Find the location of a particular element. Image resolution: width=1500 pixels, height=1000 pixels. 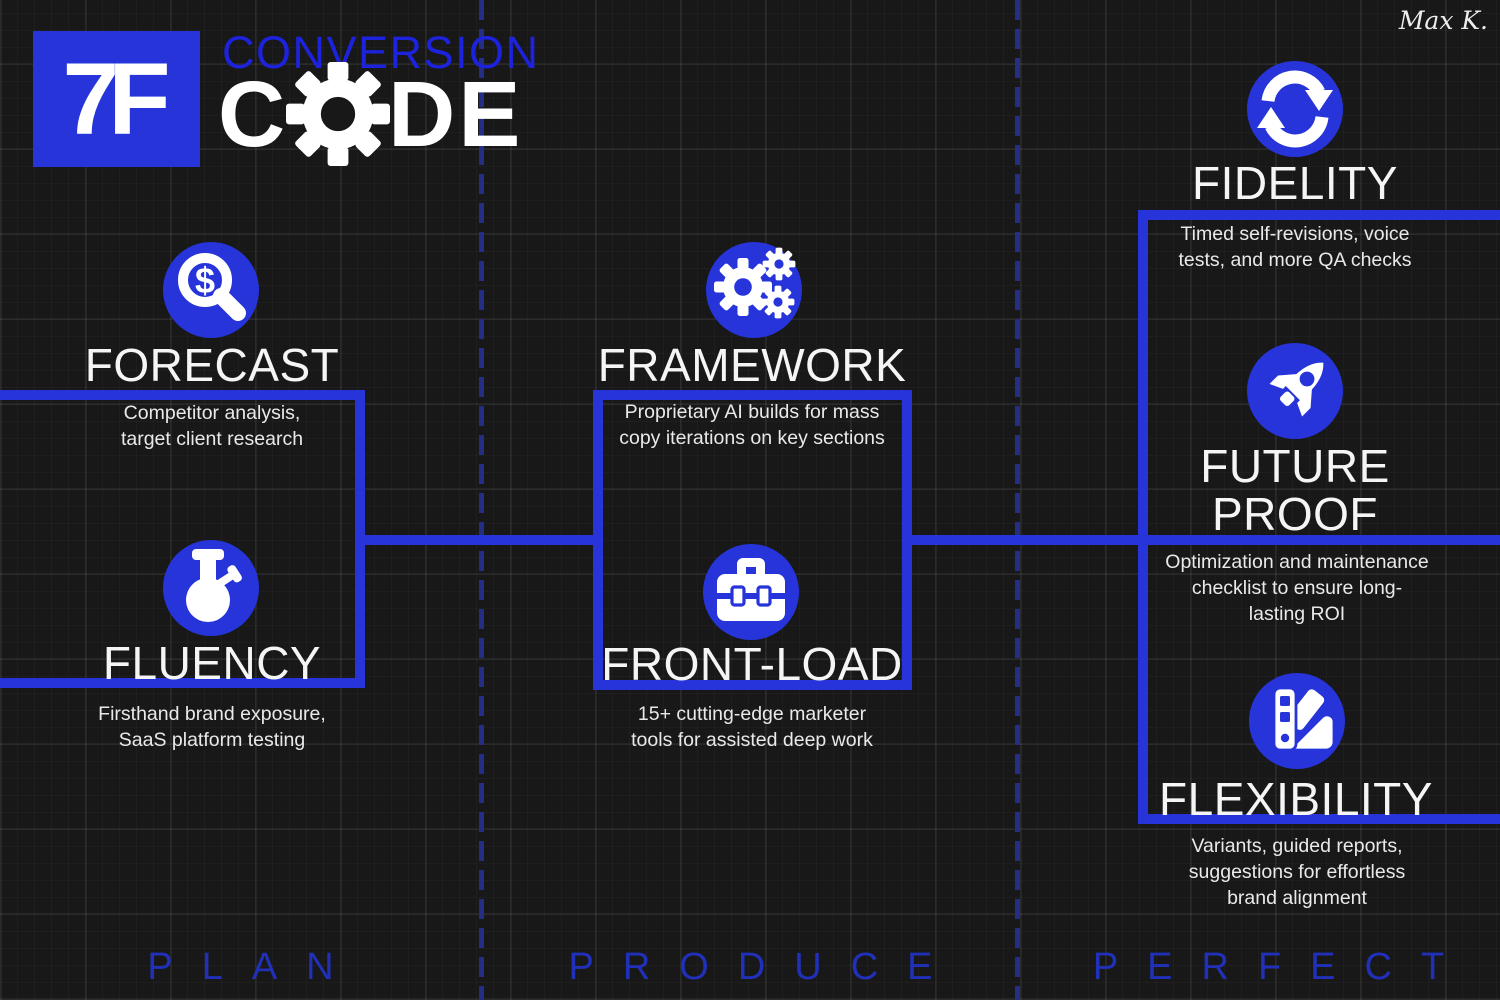

logo-code-text: C DE is located at coordinates (370, 114).